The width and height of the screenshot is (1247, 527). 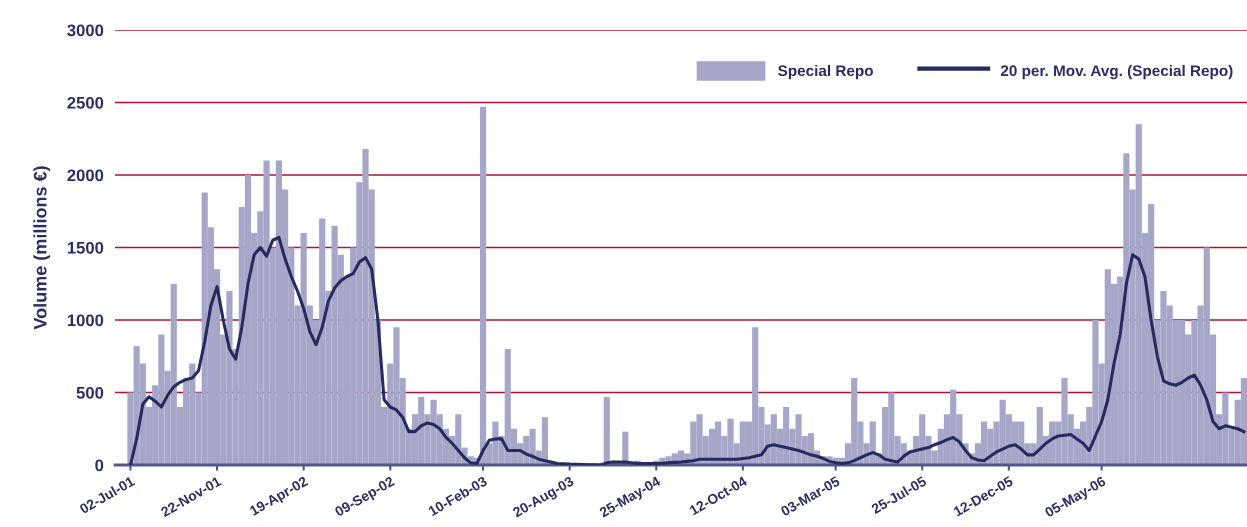 I want to click on legend-label: Special Repo, so click(x=825, y=72).